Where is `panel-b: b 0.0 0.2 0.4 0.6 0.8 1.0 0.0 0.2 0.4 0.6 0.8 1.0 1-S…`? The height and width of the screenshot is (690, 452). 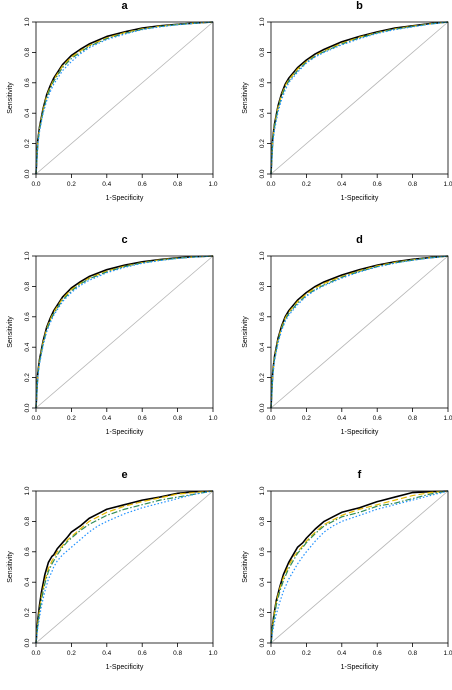
panel-b: b 0.0 0.2 0.4 0.6 0.8 1.0 0.0 0.2 0.4 0.6 0.8 1.0 1-S… is located at coordinates (347, 101).